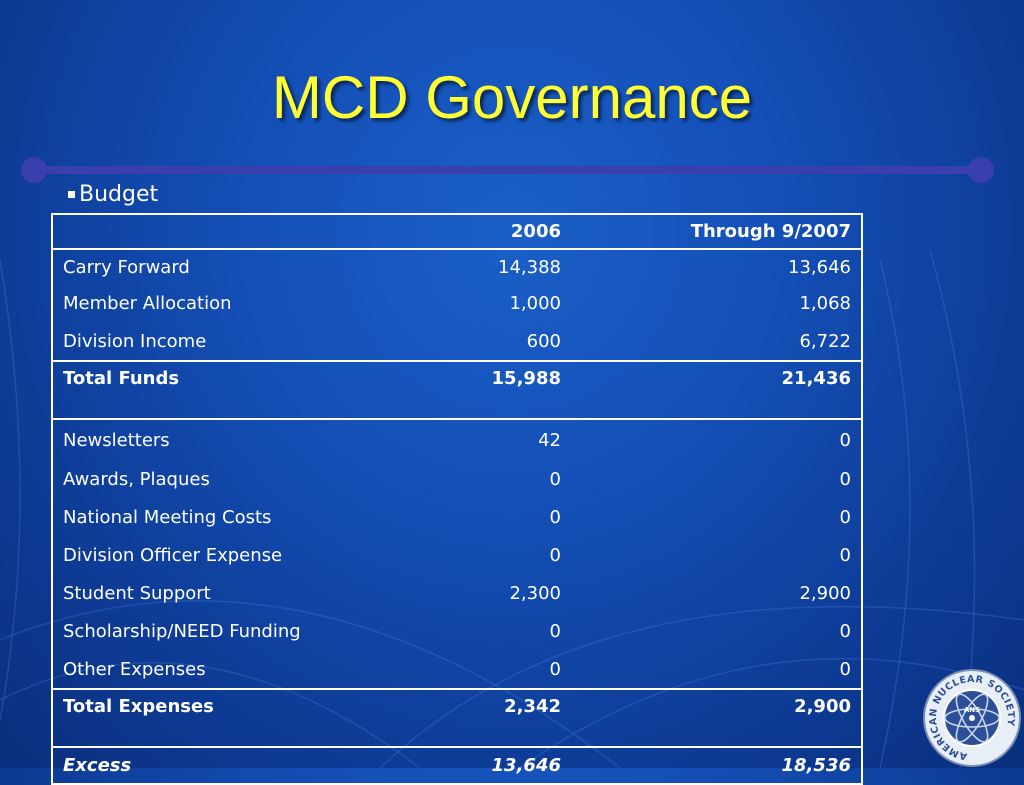 The height and width of the screenshot is (785, 1024). What do you see at coordinates (147, 303) in the screenshot?
I see `row-label: Member Allocation` at bounding box center [147, 303].